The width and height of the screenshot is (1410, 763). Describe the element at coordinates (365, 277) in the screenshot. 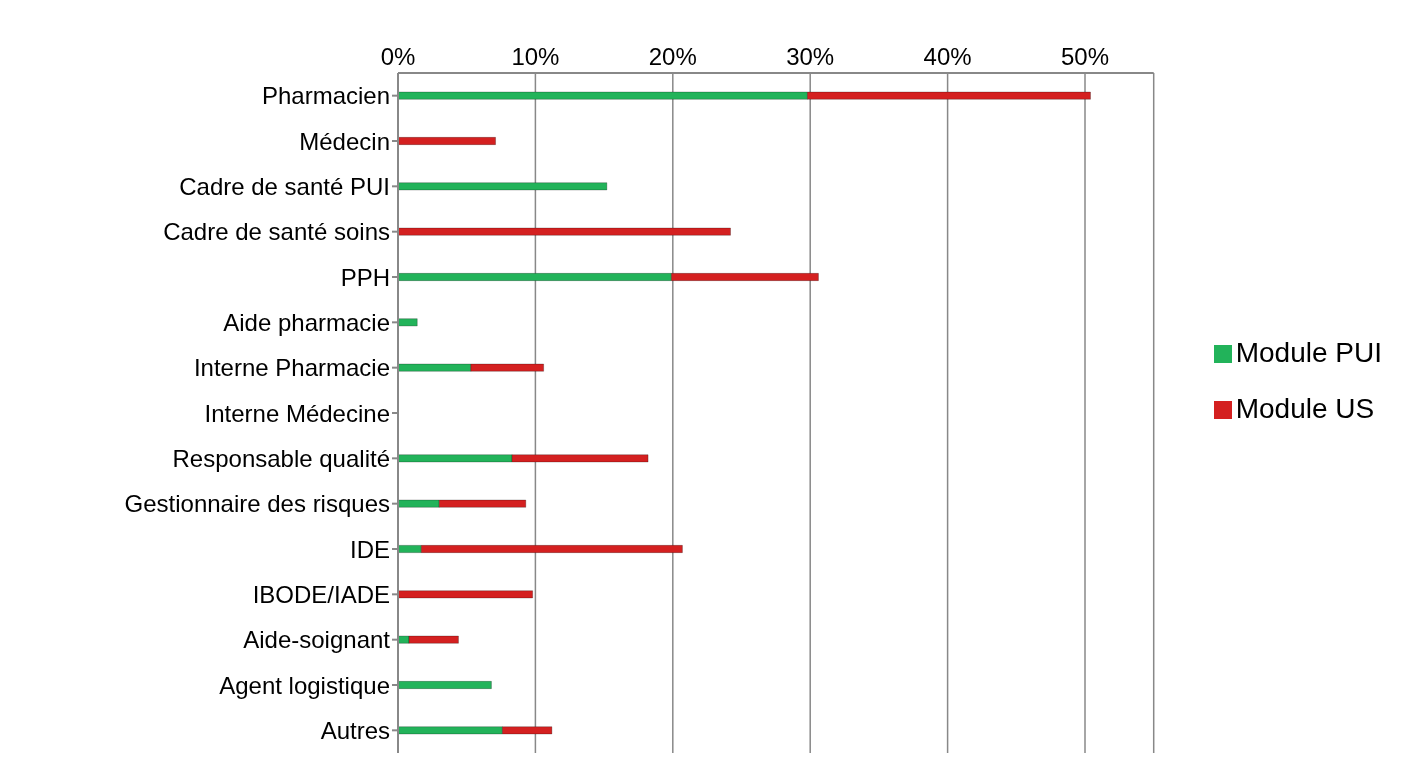

I see `y-tick-label: PPH` at that location.